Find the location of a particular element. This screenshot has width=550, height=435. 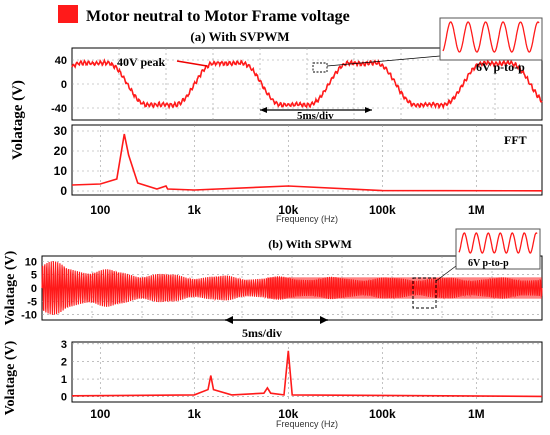

y-tick-label: 3 is located at coordinates (64, 345).